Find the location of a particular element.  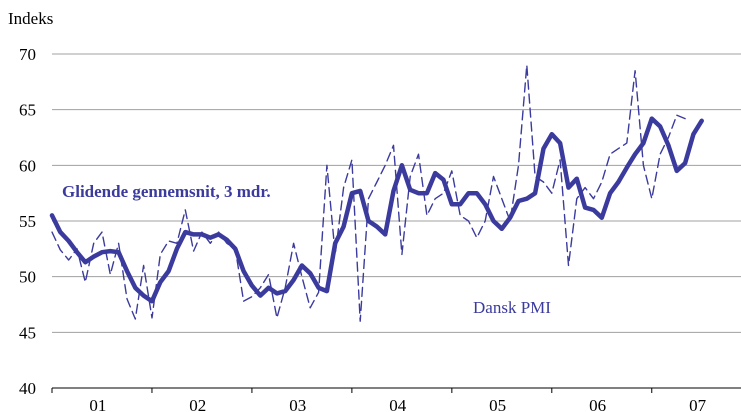

pmi-annotation: Dansk PMI is located at coordinates (512, 307).